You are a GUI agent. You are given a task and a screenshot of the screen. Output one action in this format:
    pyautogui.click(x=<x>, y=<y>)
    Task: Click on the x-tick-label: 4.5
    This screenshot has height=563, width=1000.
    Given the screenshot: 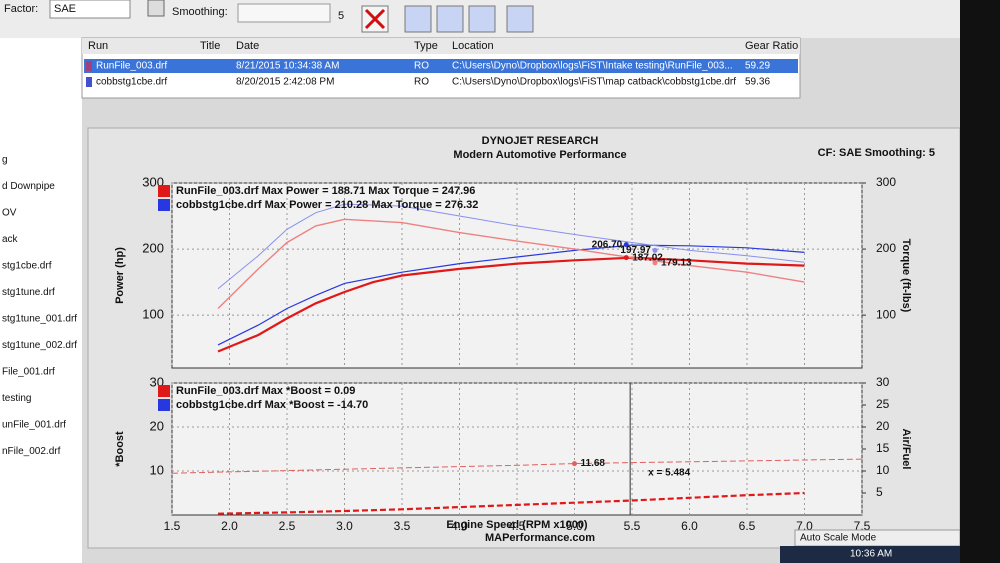 What is the action you would take?
    pyautogui.click(x=517, y=526)
    